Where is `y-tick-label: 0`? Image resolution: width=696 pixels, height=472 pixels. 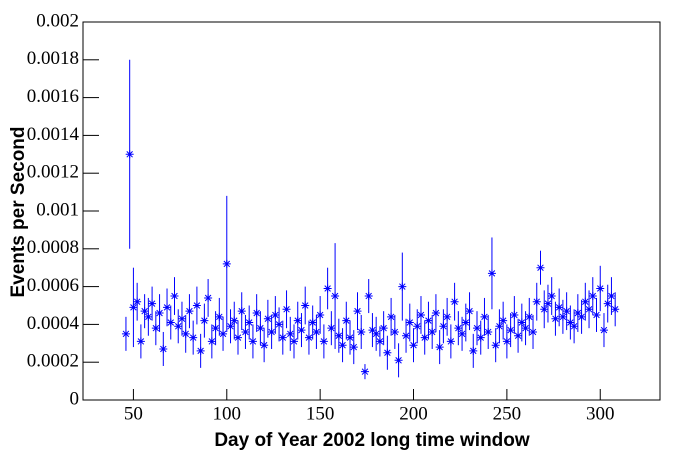
y-tick-label: 0 is located at coordinates (75, 398).